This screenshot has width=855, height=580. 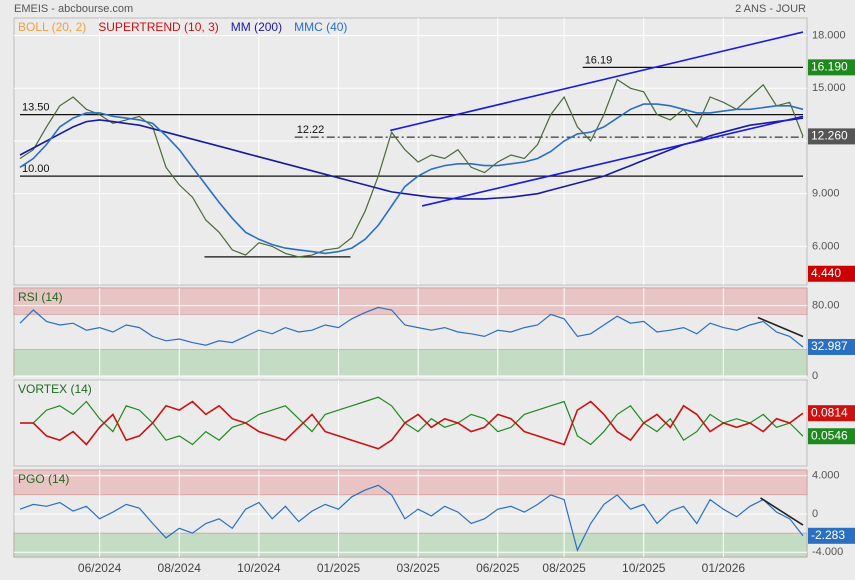 What do you see at coordinates (826, 194) in the screenshot?
I see `y-tick-label: 9.000` at bounding box center [826, 194].